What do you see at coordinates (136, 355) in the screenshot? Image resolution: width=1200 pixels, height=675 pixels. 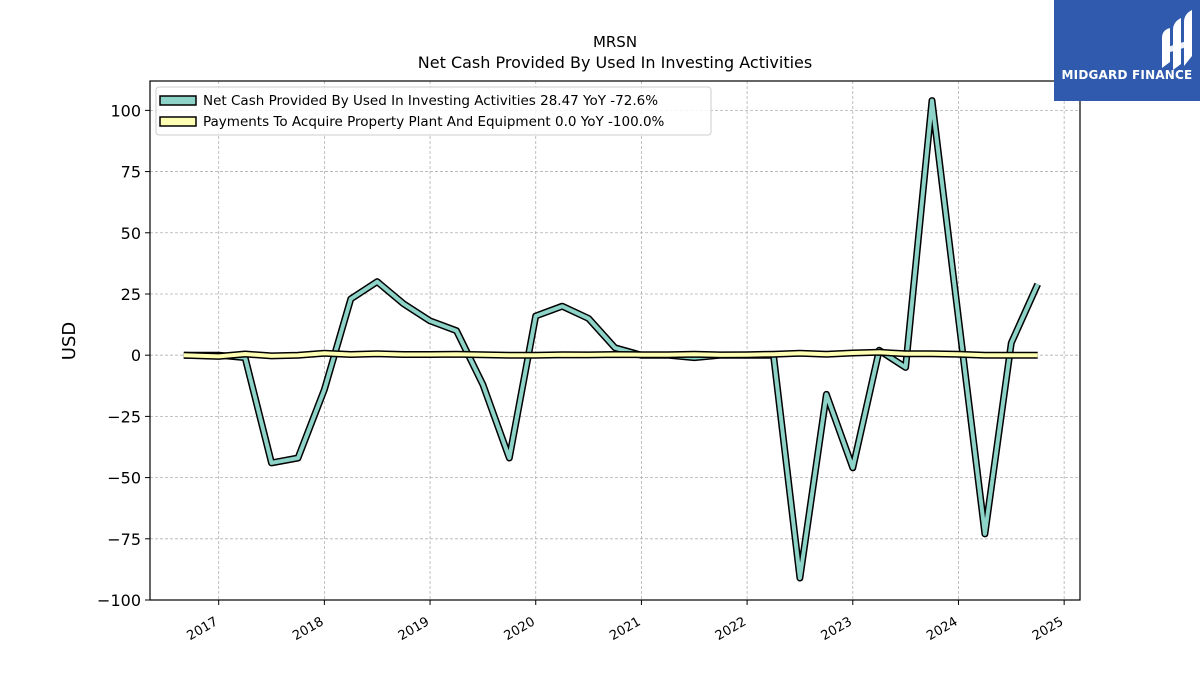 I see `y-tick-label: 0` at bounding box center [136, 355].